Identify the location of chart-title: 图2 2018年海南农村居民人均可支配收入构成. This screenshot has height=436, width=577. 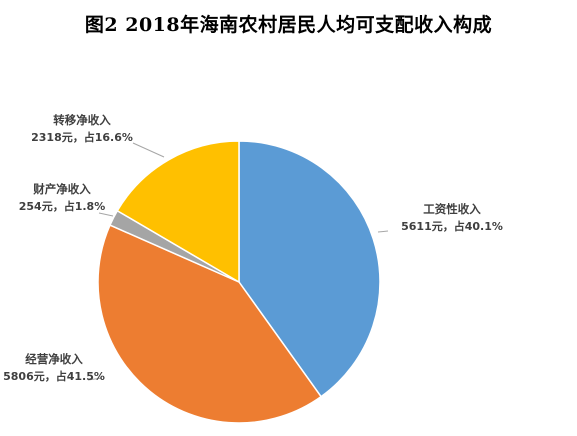
(288, 25).